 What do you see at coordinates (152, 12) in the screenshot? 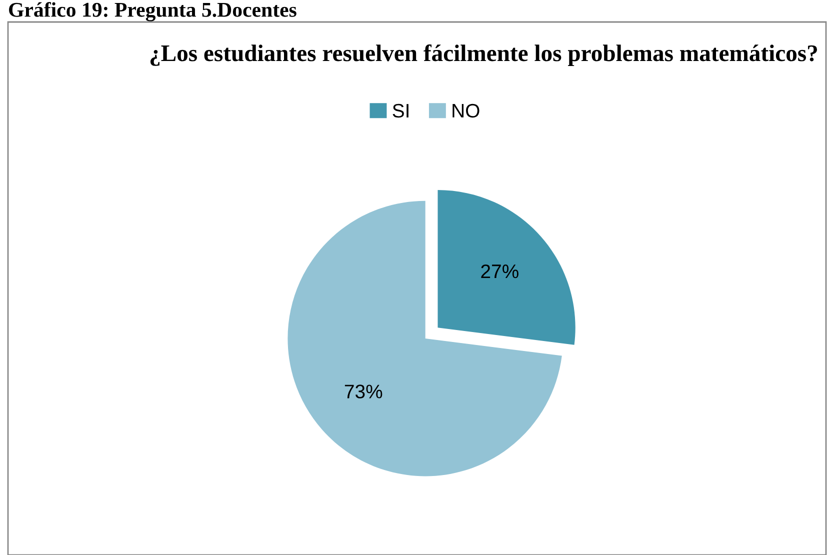
I see `text: Gráfico 19: Pregunta 5.Docentes` at bounding box center [152, 12].